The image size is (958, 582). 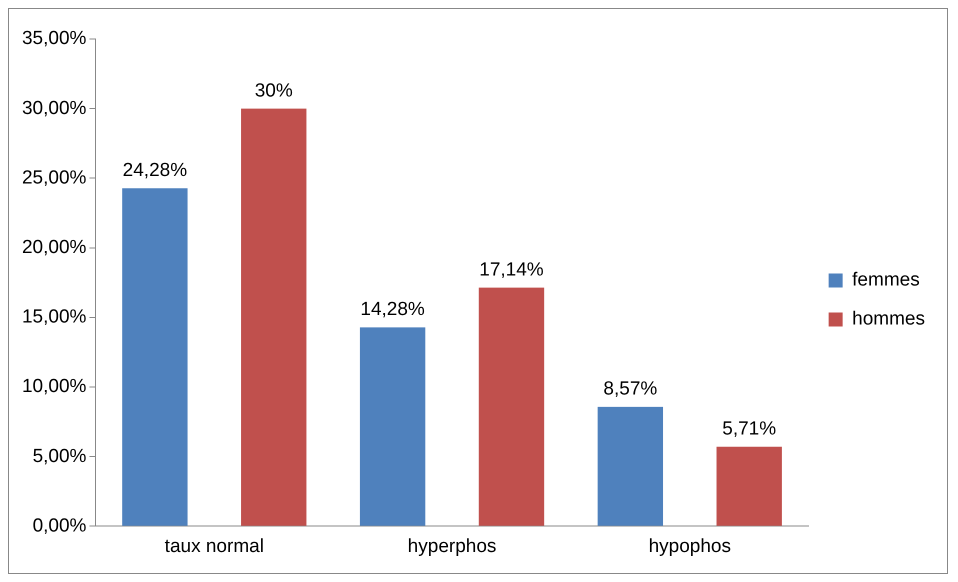 What do you see at coordinates (273, 91) in the screenshot?
I see `data-label: 30%` at bounding box center [273, 91].